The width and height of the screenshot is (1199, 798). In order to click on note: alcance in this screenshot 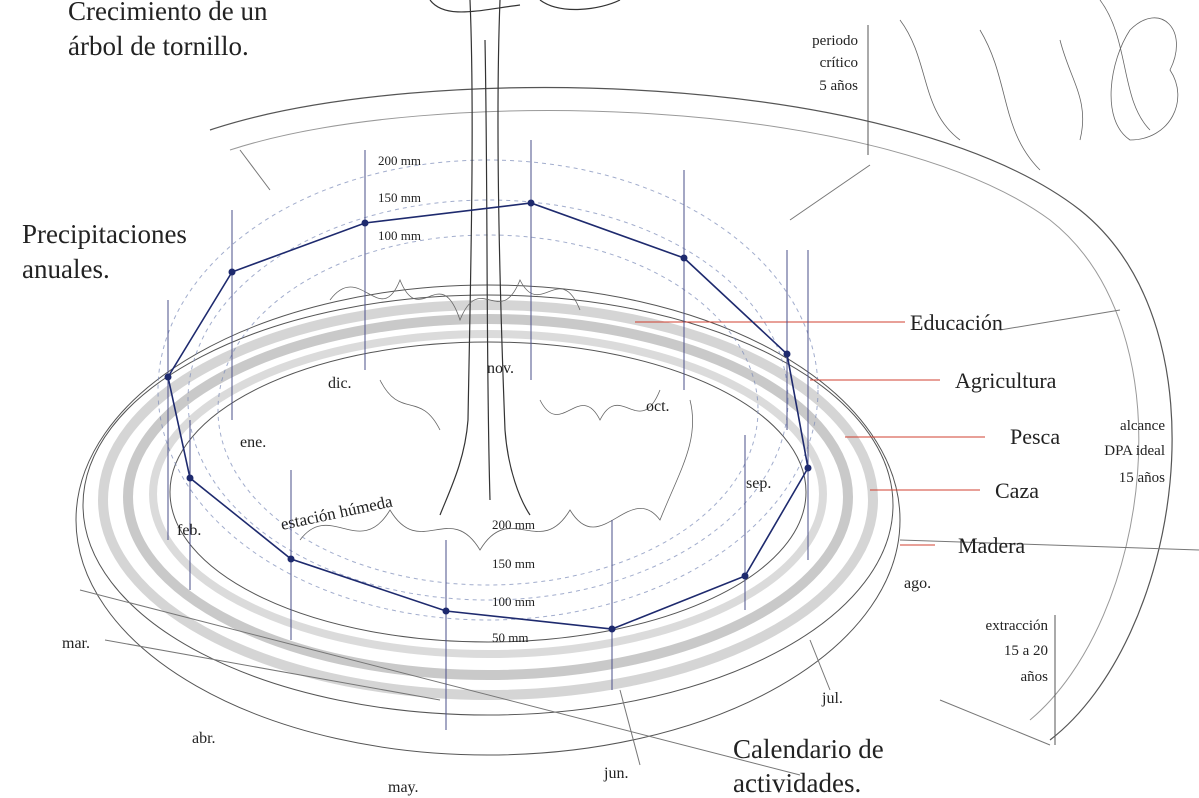, I will do `click(1142, 426)`.